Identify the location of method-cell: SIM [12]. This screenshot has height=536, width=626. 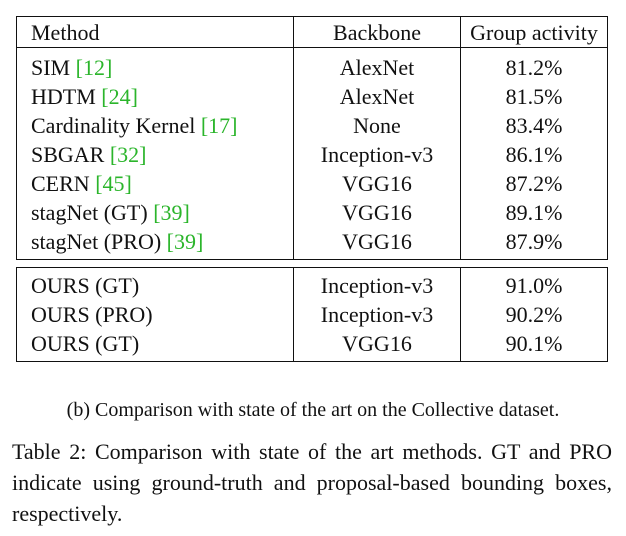
(155, 64).